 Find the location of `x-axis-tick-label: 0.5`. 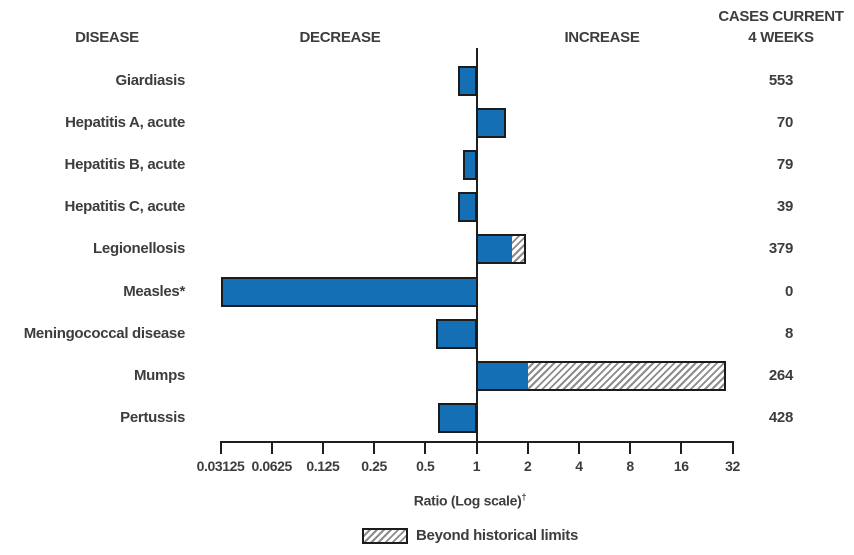

x-axis-tick-label: 0.5 is located at coordinates (425, 466).